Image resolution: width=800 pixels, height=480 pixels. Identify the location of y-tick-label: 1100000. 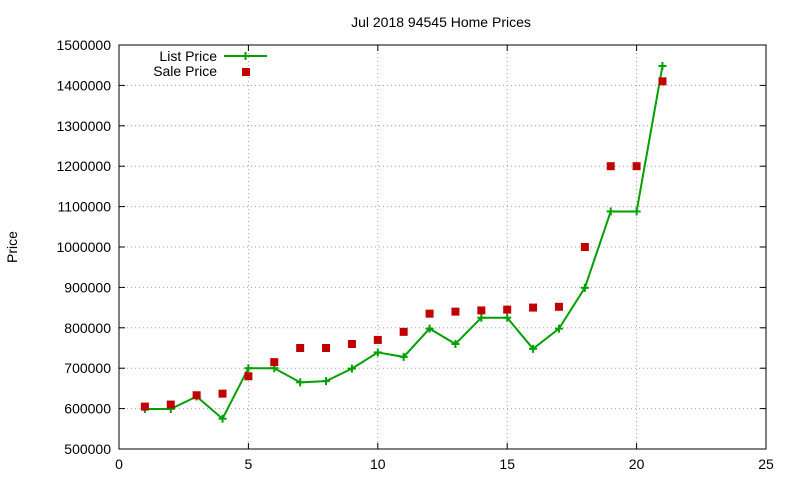
(85, 207).